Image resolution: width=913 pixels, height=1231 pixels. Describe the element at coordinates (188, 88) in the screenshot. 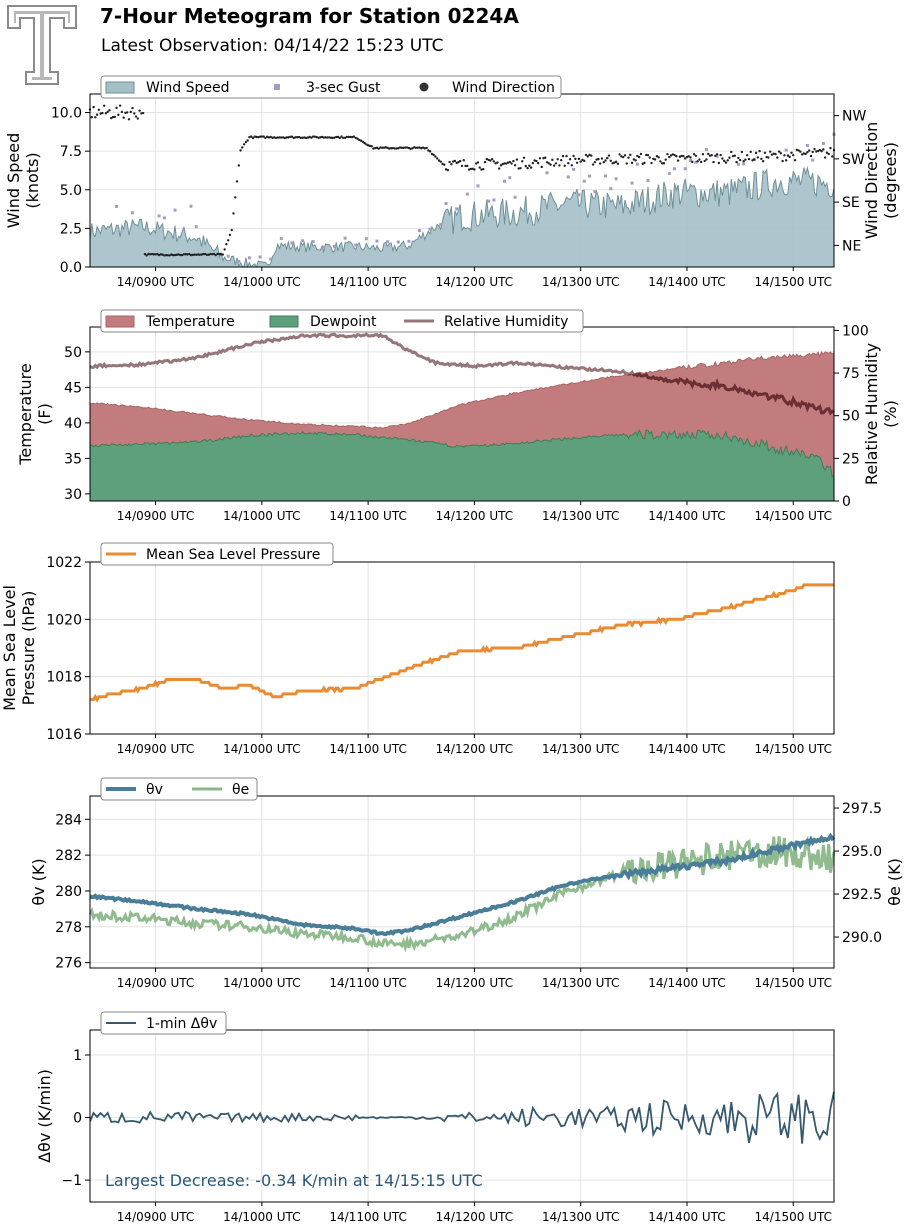

I see `legend-label: Wind Speed` at that location.